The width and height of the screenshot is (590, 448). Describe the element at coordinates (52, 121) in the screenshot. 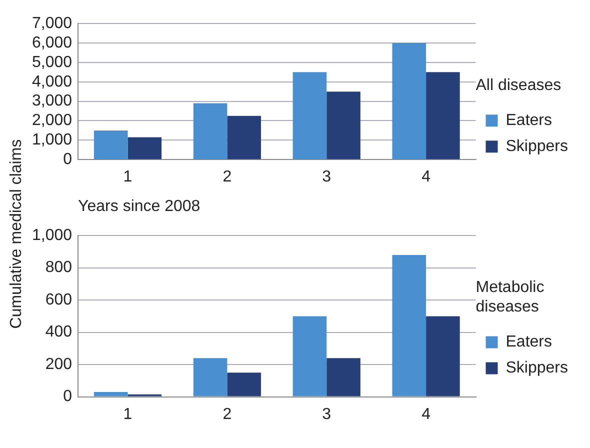

I see `y-tick-label: 2,000` at that location.